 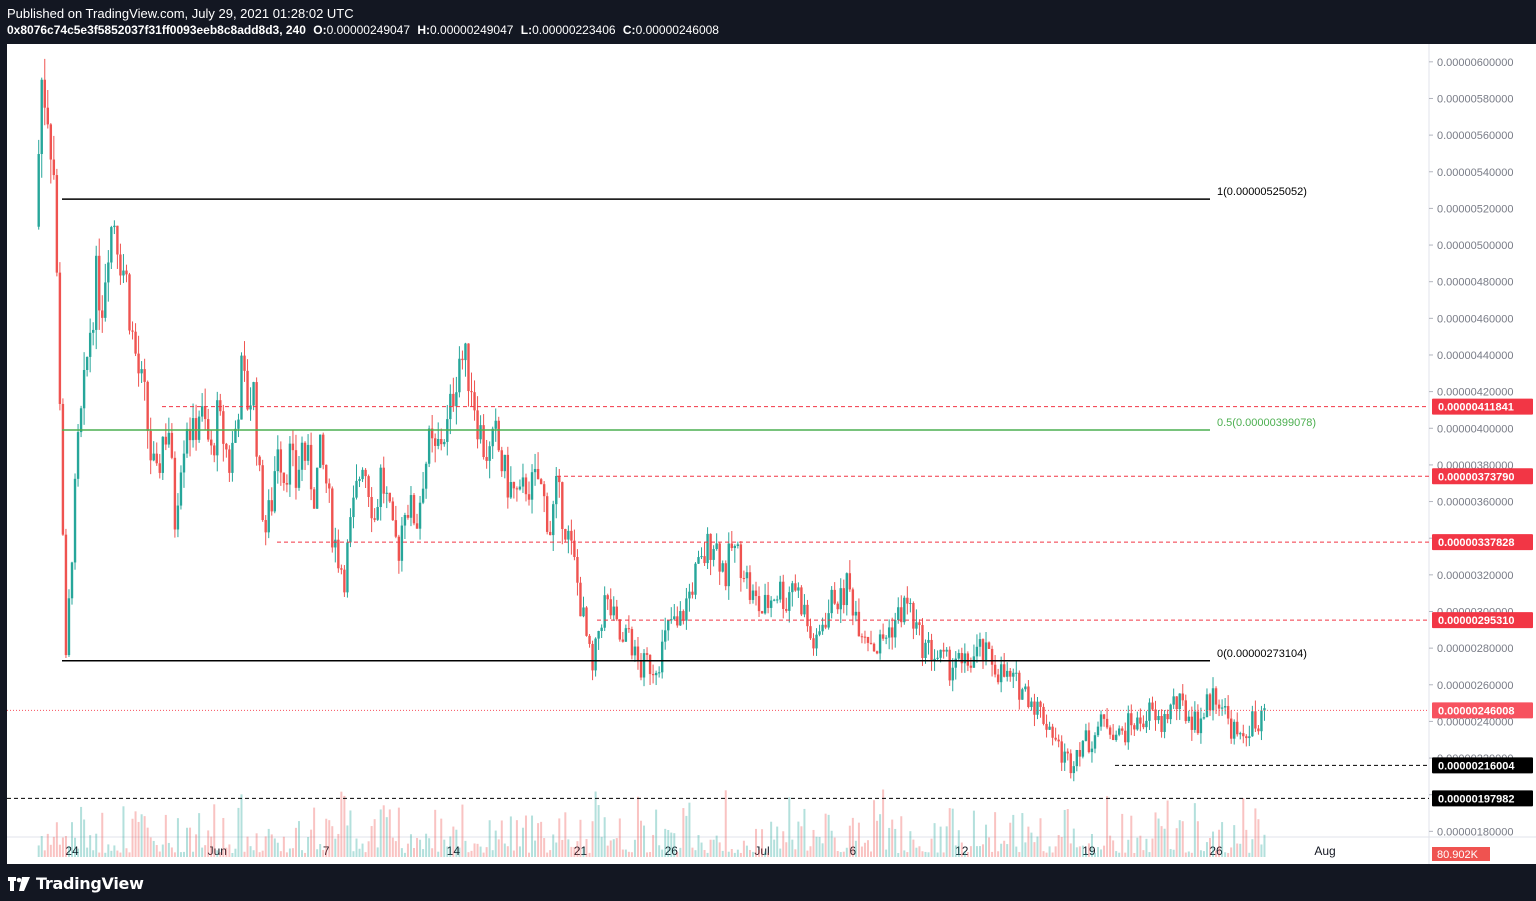 What do you see at coordinates (76, 883) in the screenshot?
I see `tradingview-brand: TradingView` at bounding box center [76, 883].